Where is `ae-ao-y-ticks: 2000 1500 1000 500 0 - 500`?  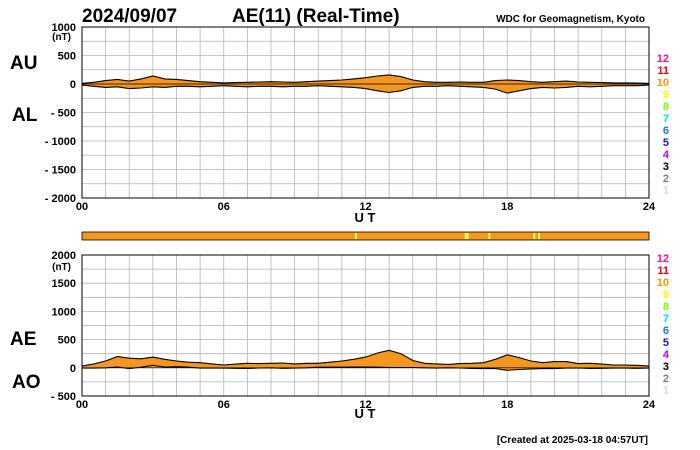 ae-ao-y-ticks: 2000 1500 1000 500 0 - 500 is located at coordinates (63, 326).